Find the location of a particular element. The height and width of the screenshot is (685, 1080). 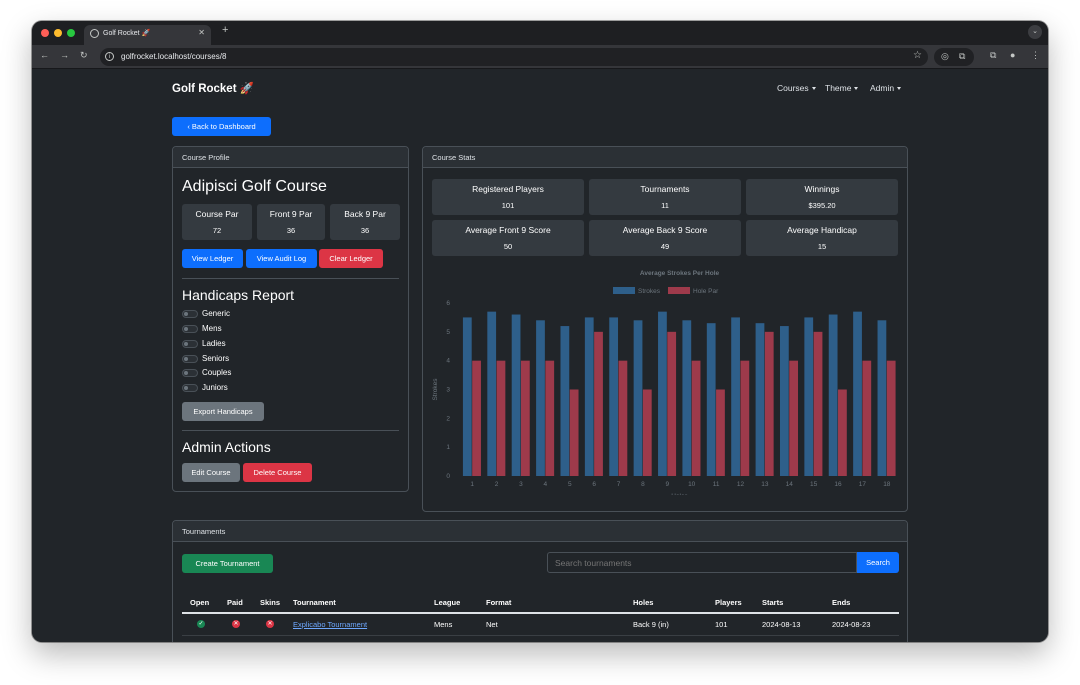

tile-value: 50 is located at coordinates (508, 246).